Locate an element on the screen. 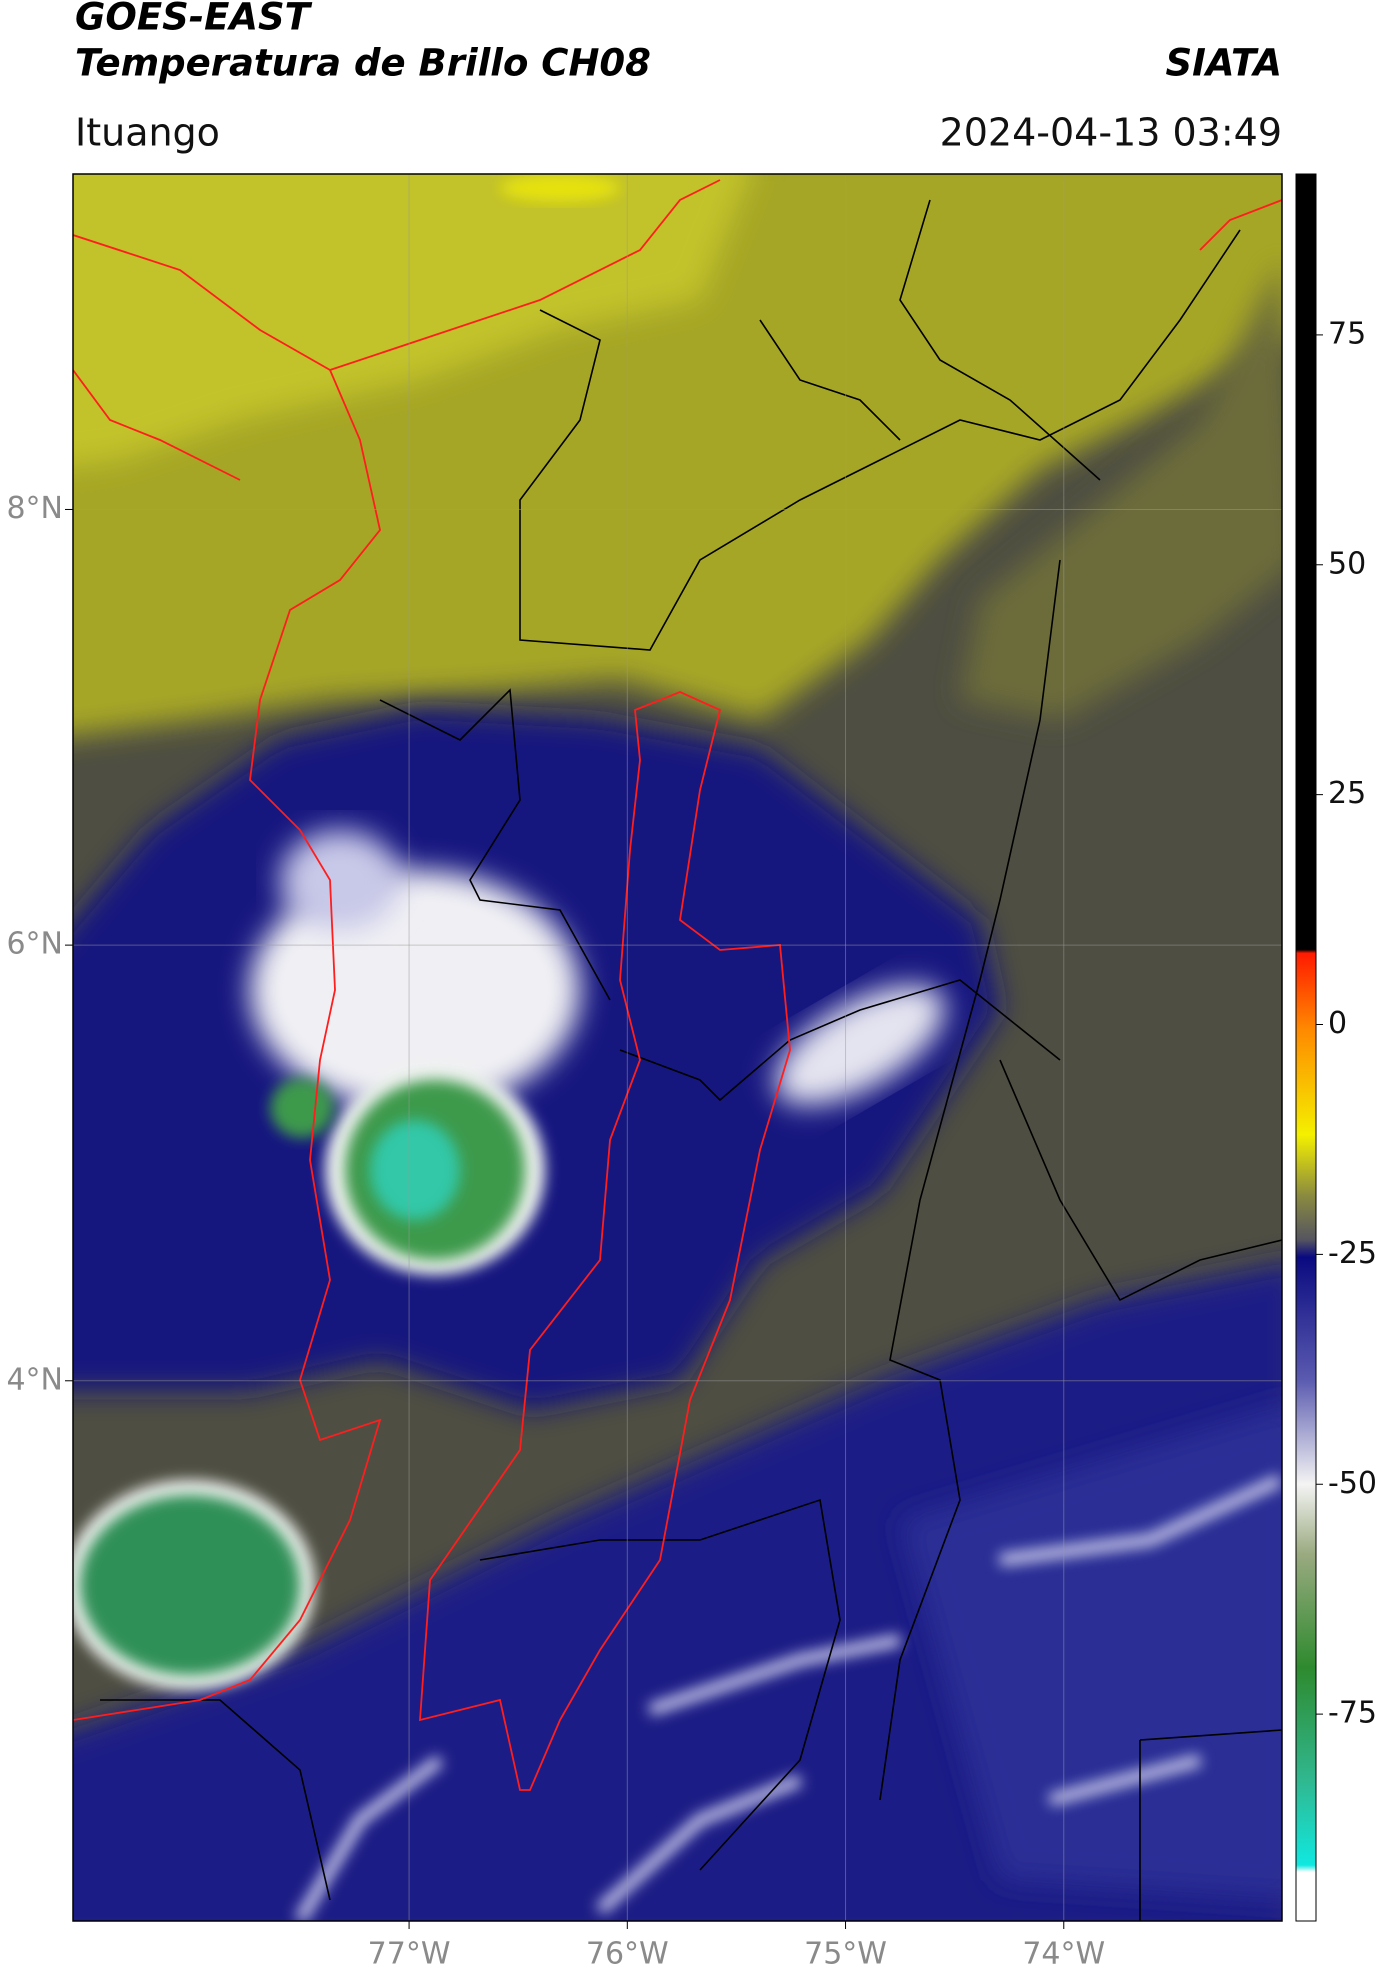  colorbar-tick-label: 25 is located at coordinates (1347, 793).